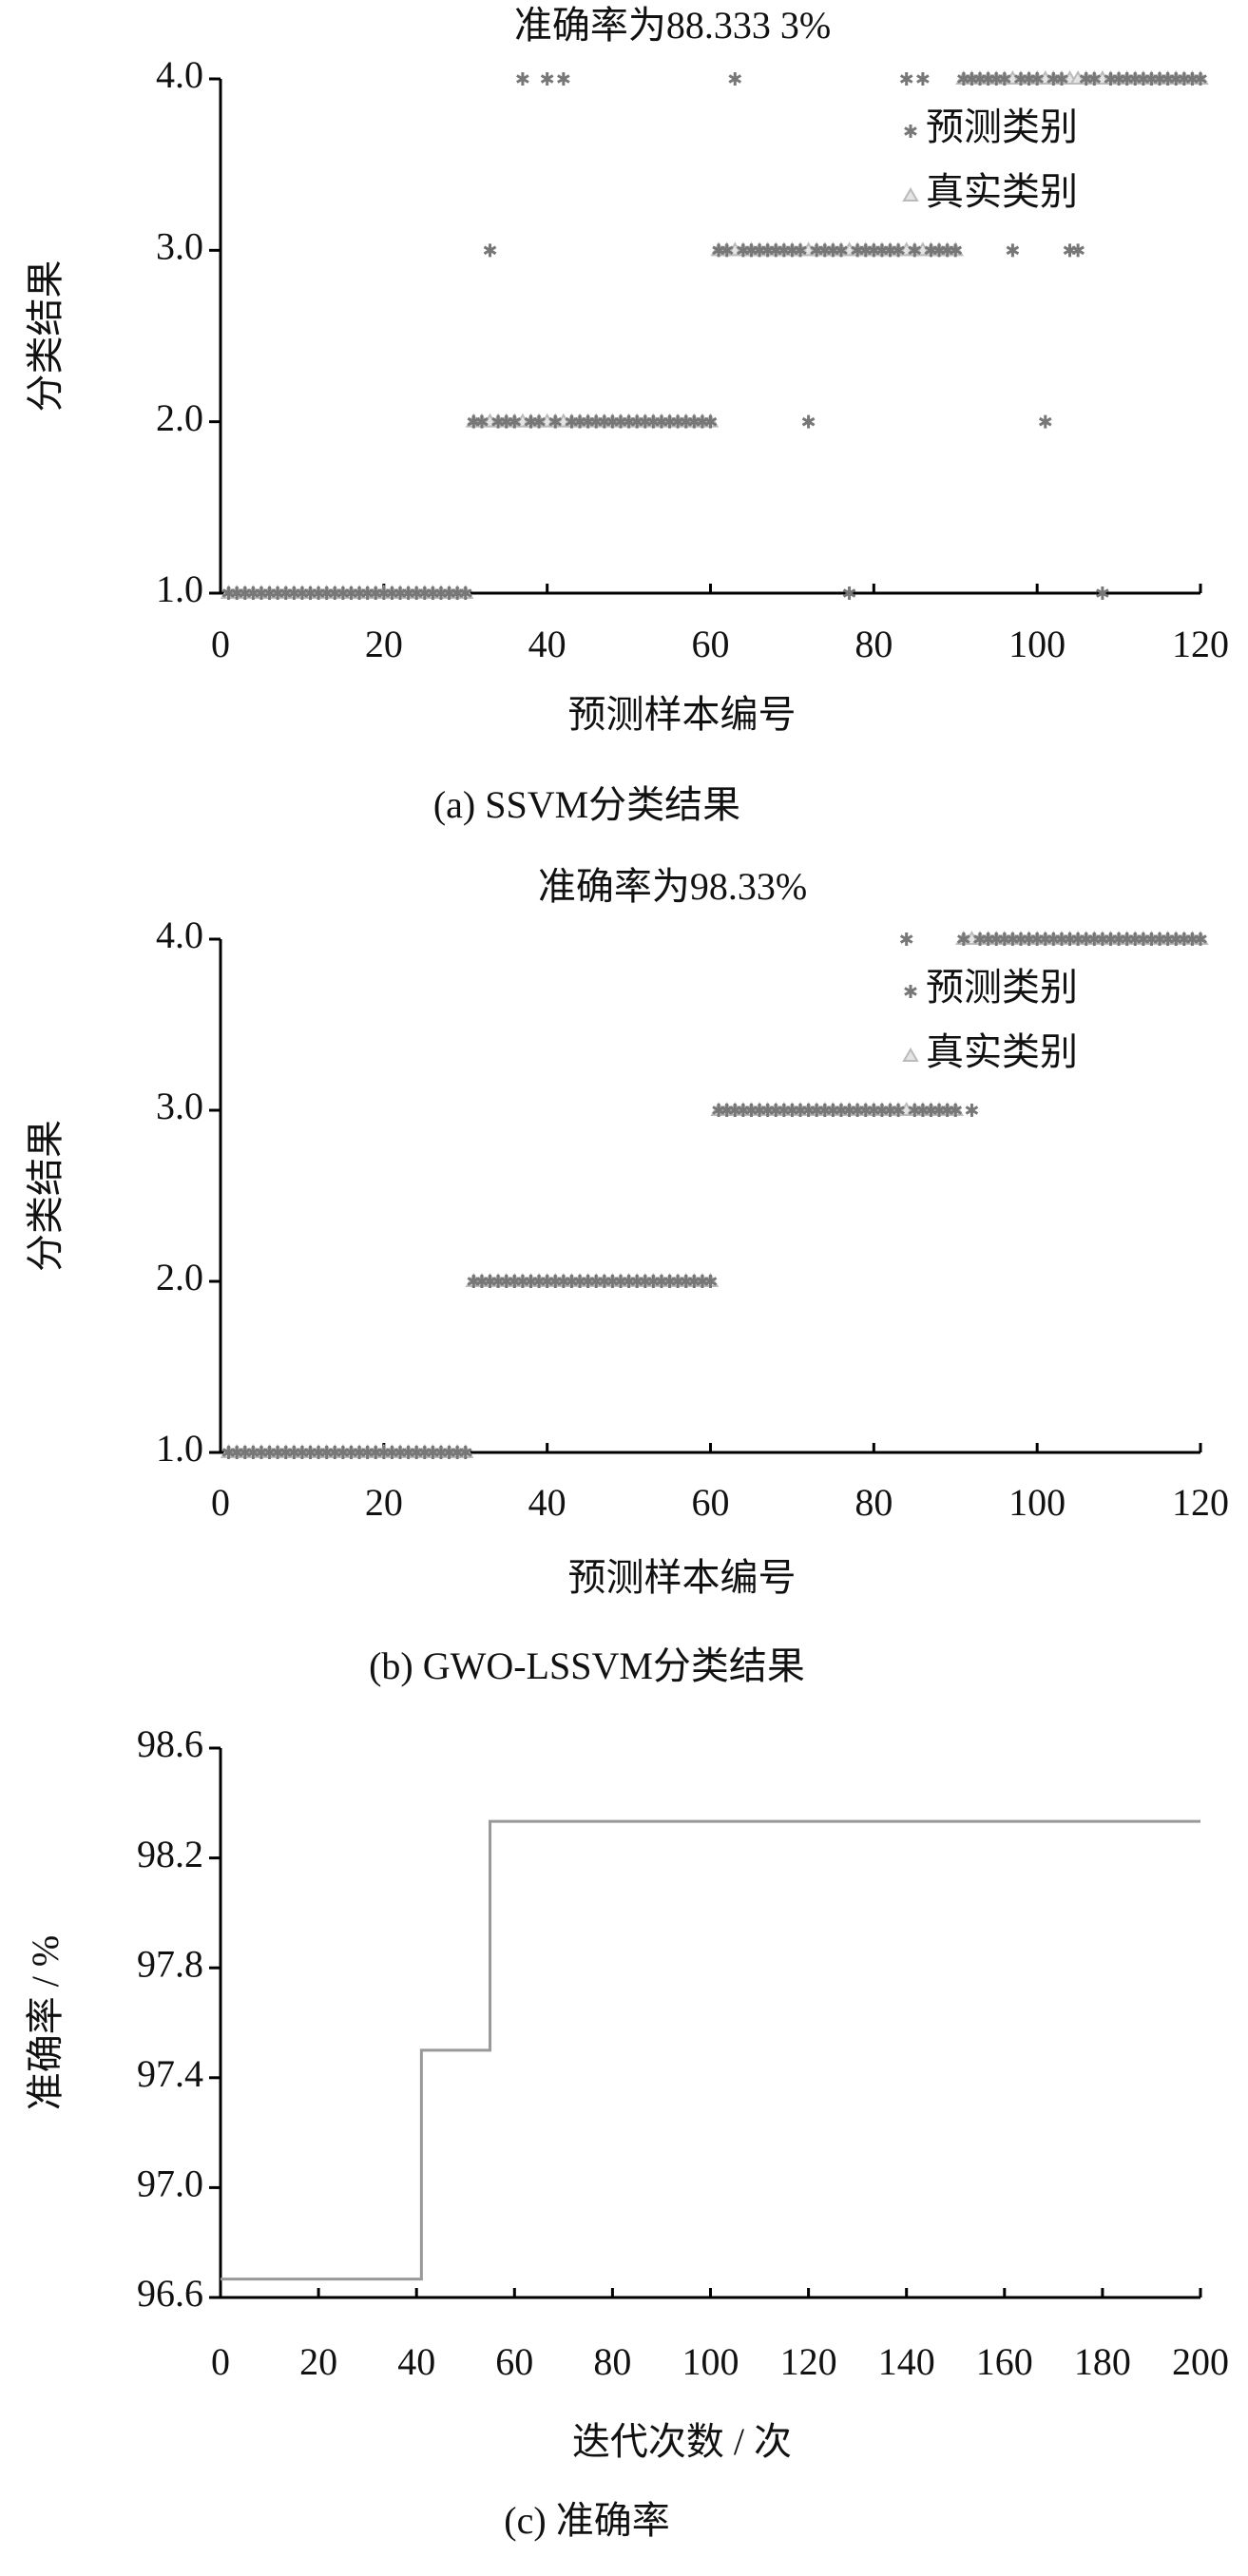  I want to click on x-tick-label: 200, so click(1200, 2361).